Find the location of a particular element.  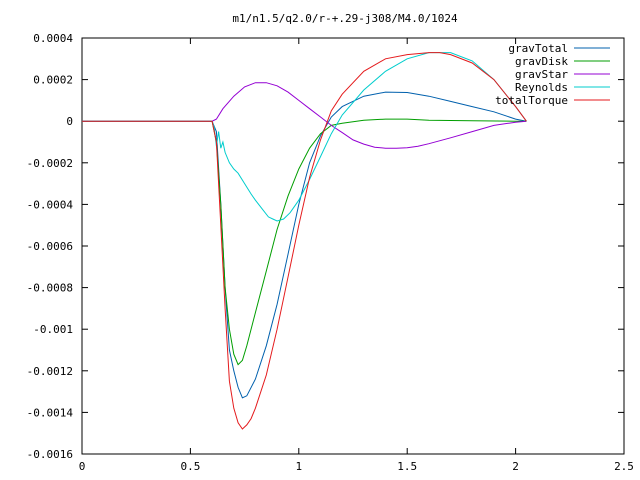

y-tick-label: 0.0004 is located at coordinates (53, 38).